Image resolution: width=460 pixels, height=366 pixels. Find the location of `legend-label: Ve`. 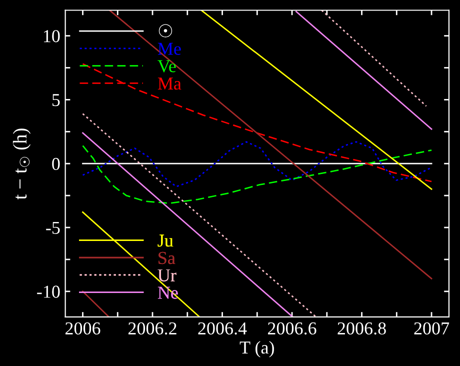

legend-label: Ve is located at coordinates (167, 66).